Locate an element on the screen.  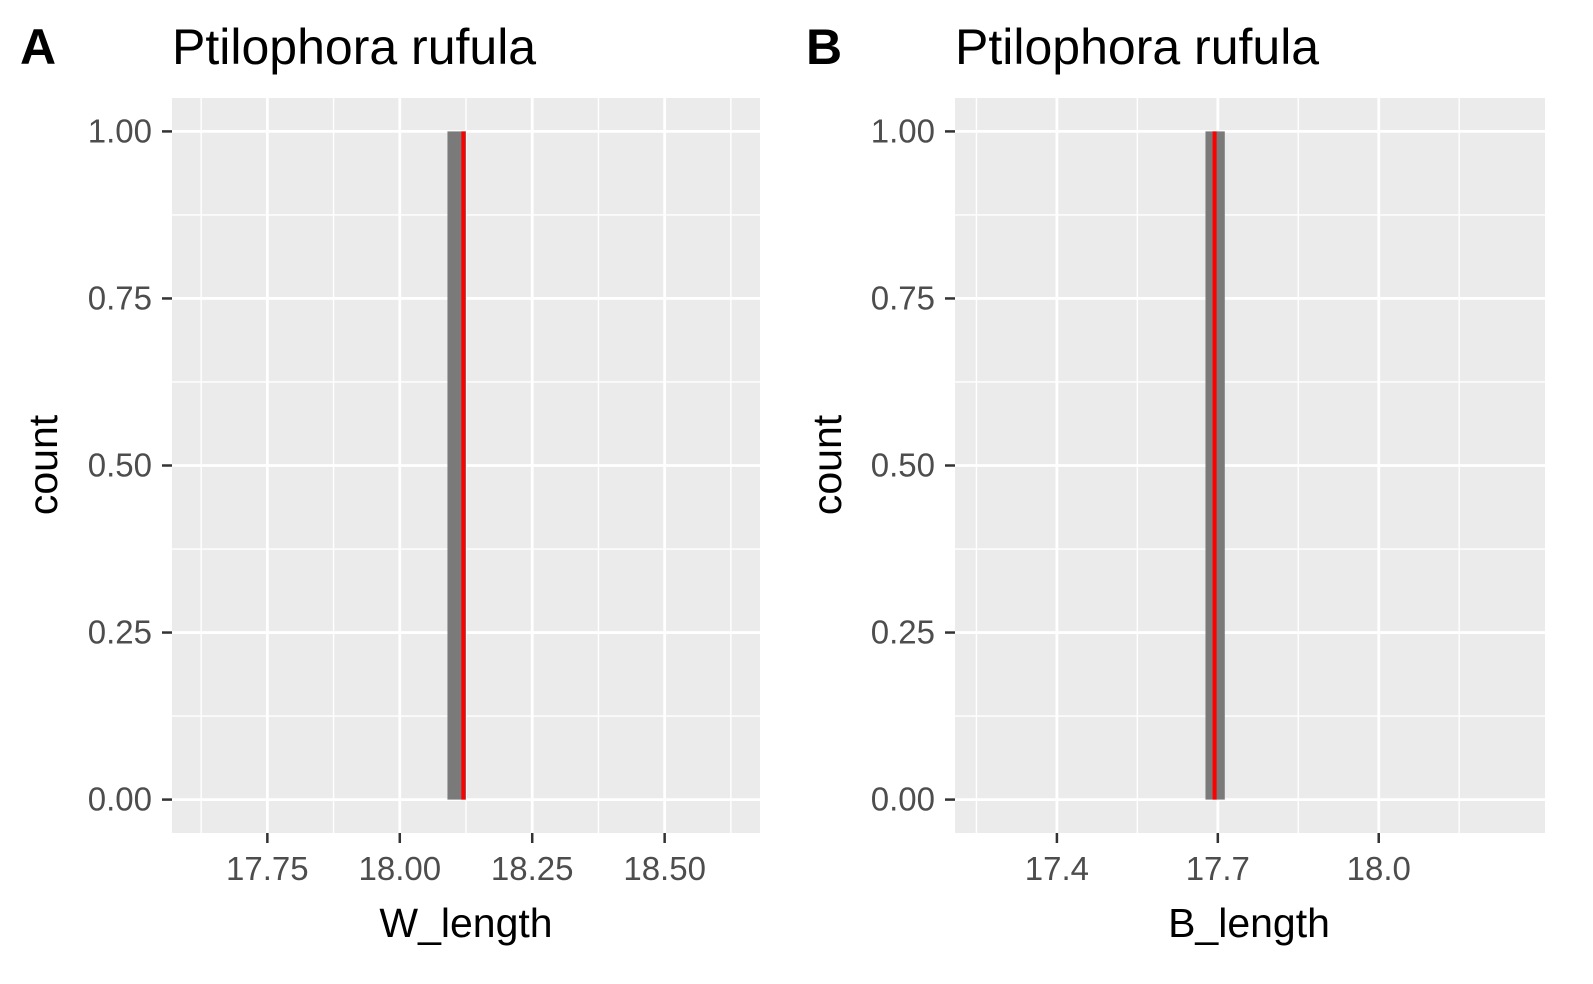
x-axis-label: W_length is located at coordinates (465, 923).